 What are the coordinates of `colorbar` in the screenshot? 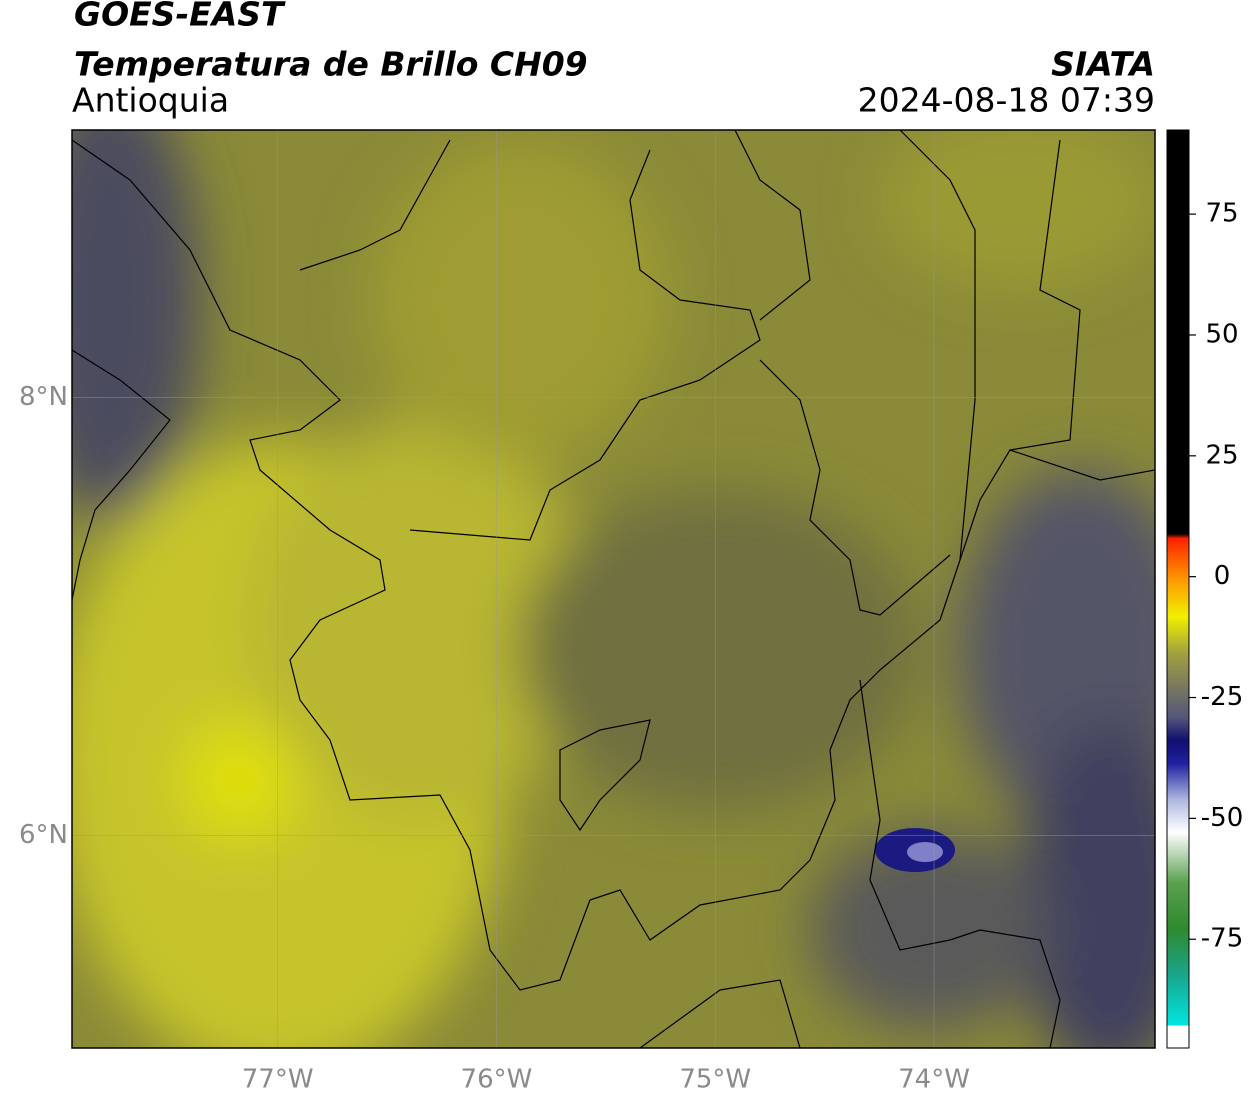 It's located at (1178, 589).